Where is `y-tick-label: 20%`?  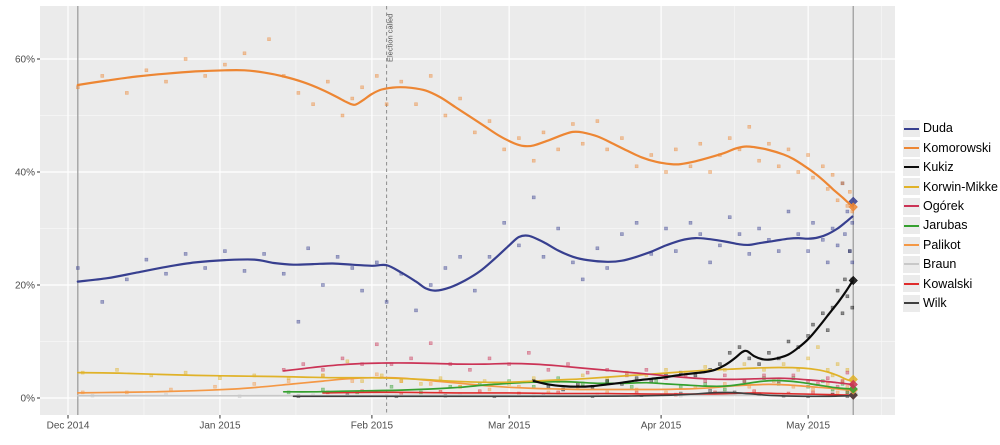
y-tick-label: 20% is located at coordinates (25, 286).